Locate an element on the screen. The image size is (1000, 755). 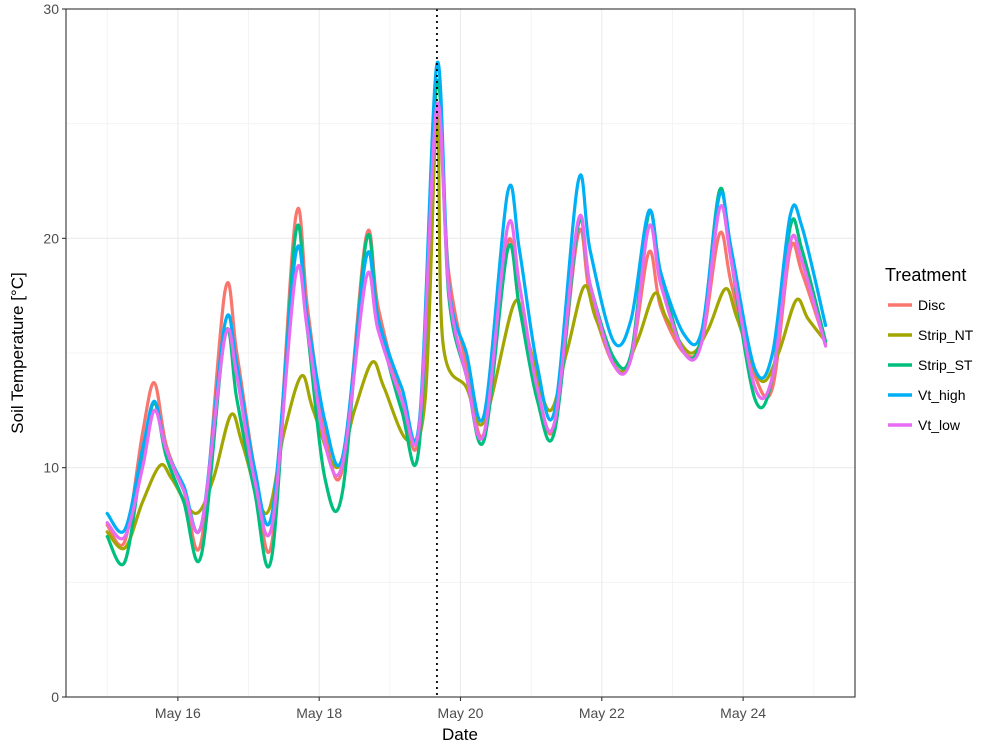
legend-label: Vt_high is located at coordinates (941, 395).